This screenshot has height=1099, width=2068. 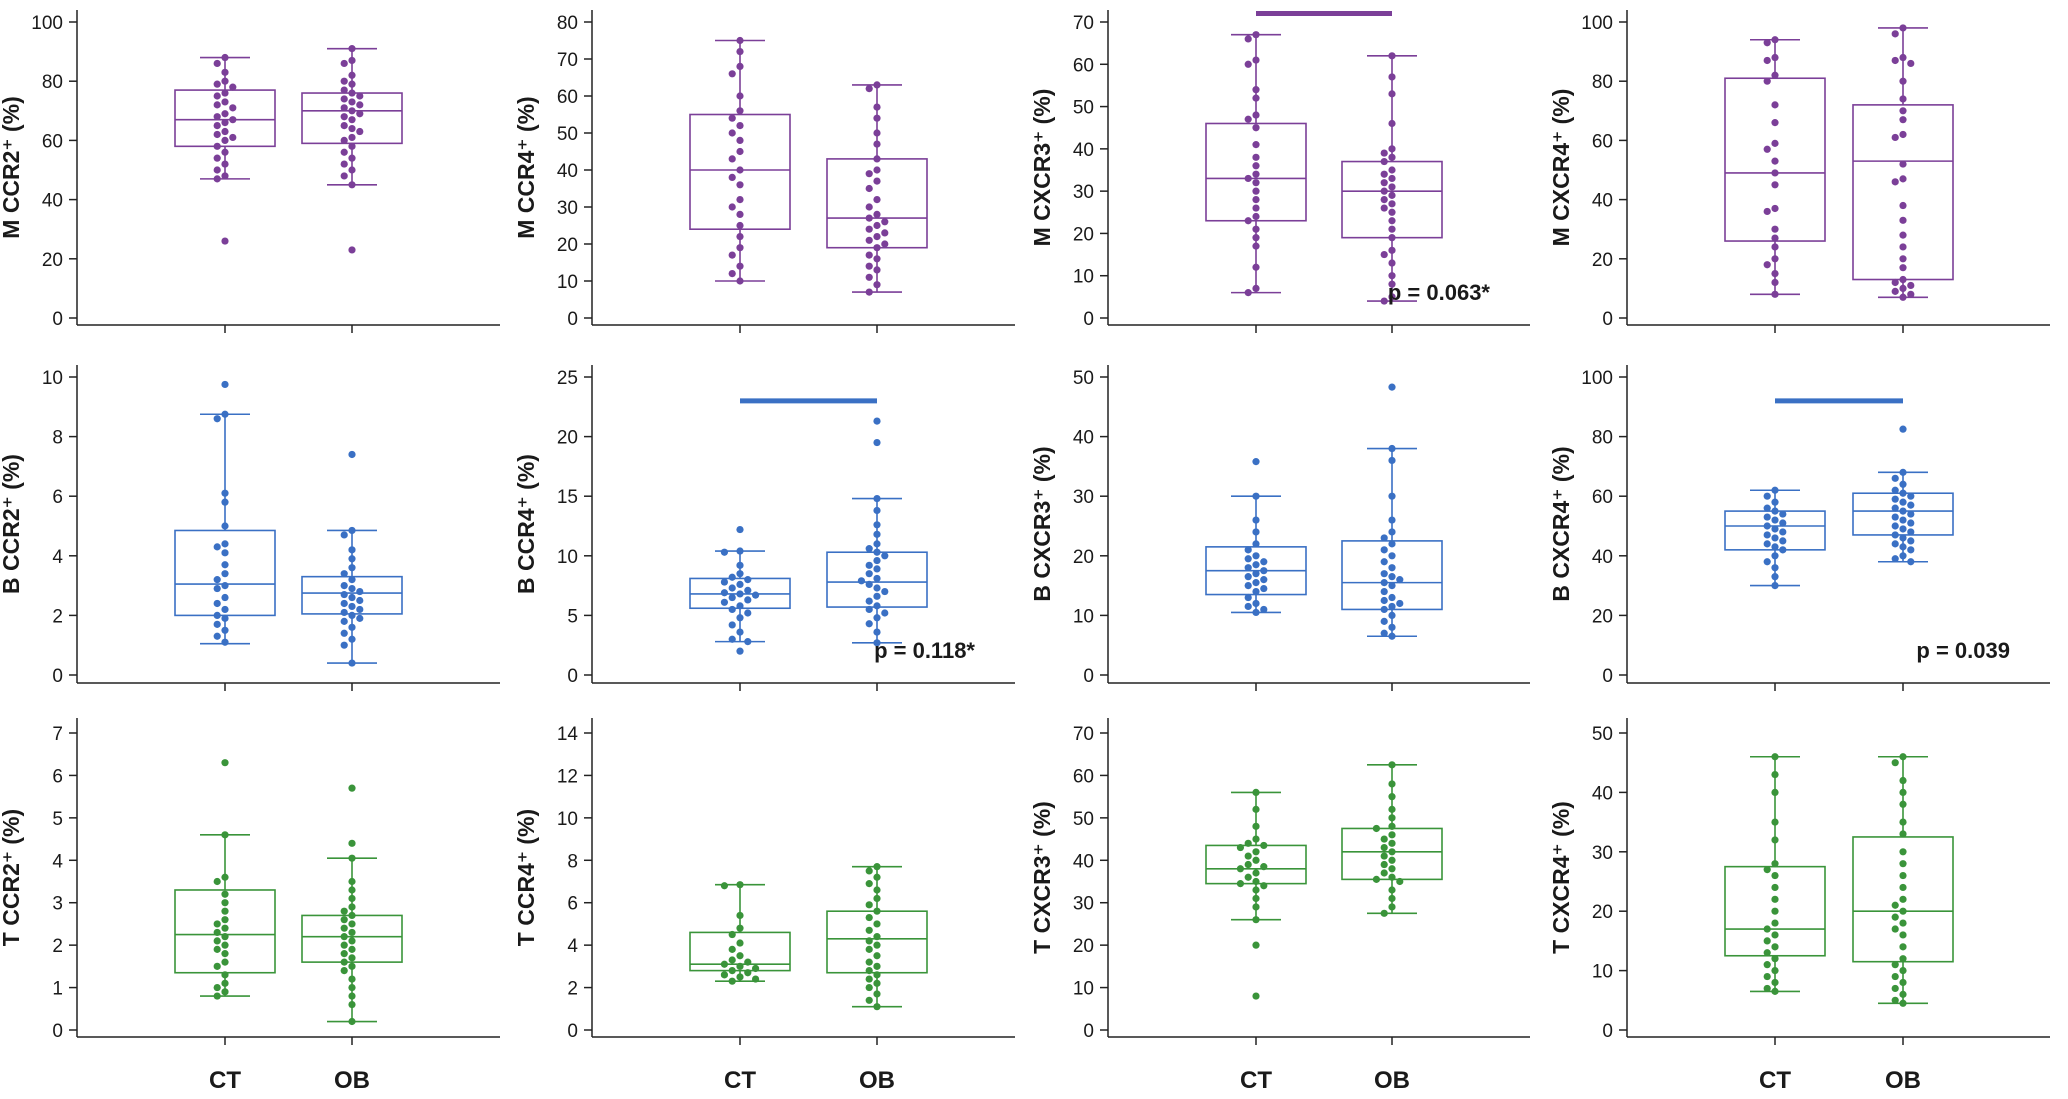 I want to click on m-ccr2-ylabel: M CCR2⁺ (%), so click(x=12, y=167).